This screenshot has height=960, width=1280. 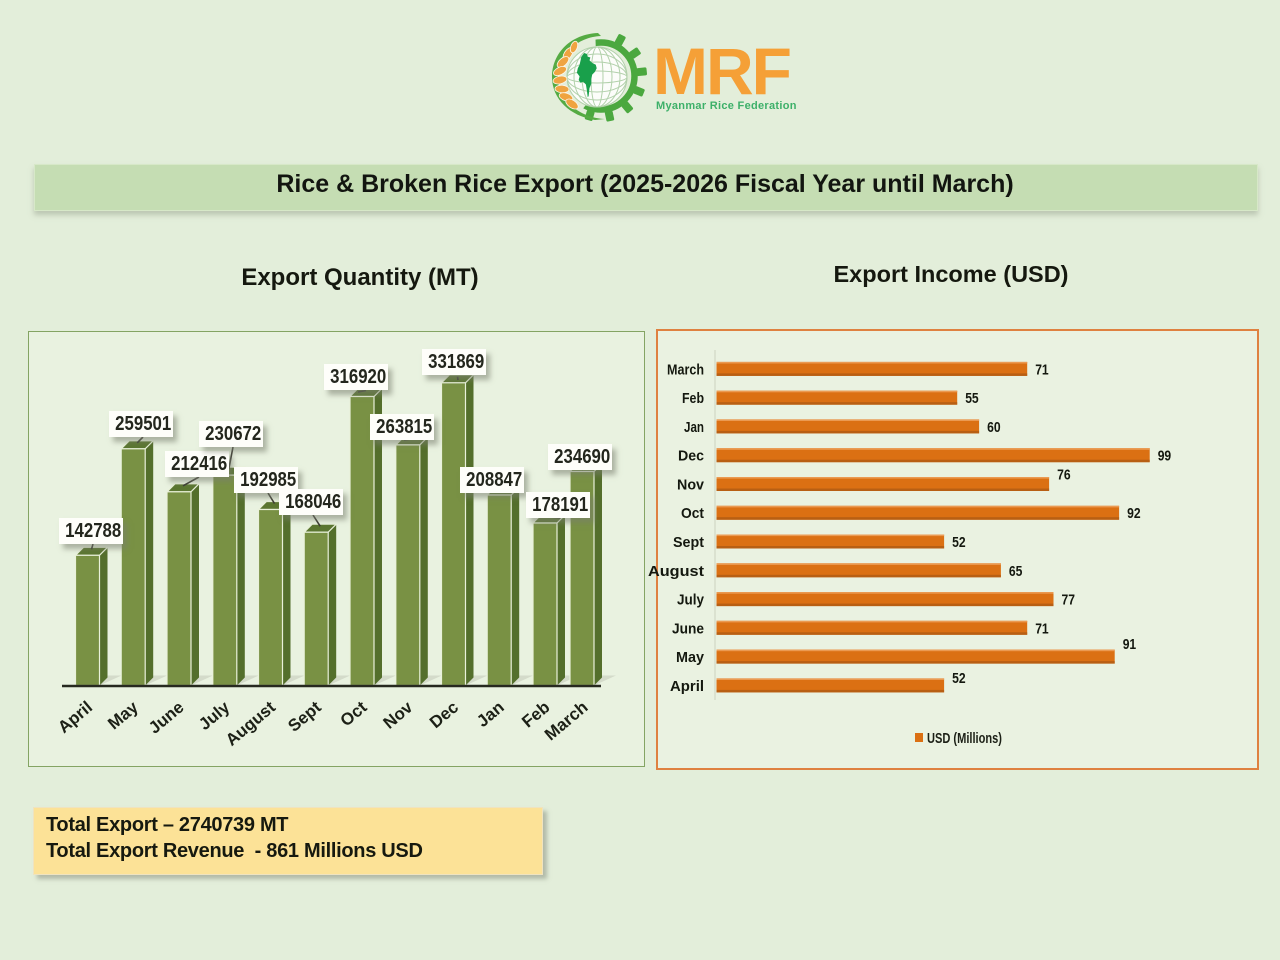 I want to click on svg-text: 55, so click(x=972, y=398).